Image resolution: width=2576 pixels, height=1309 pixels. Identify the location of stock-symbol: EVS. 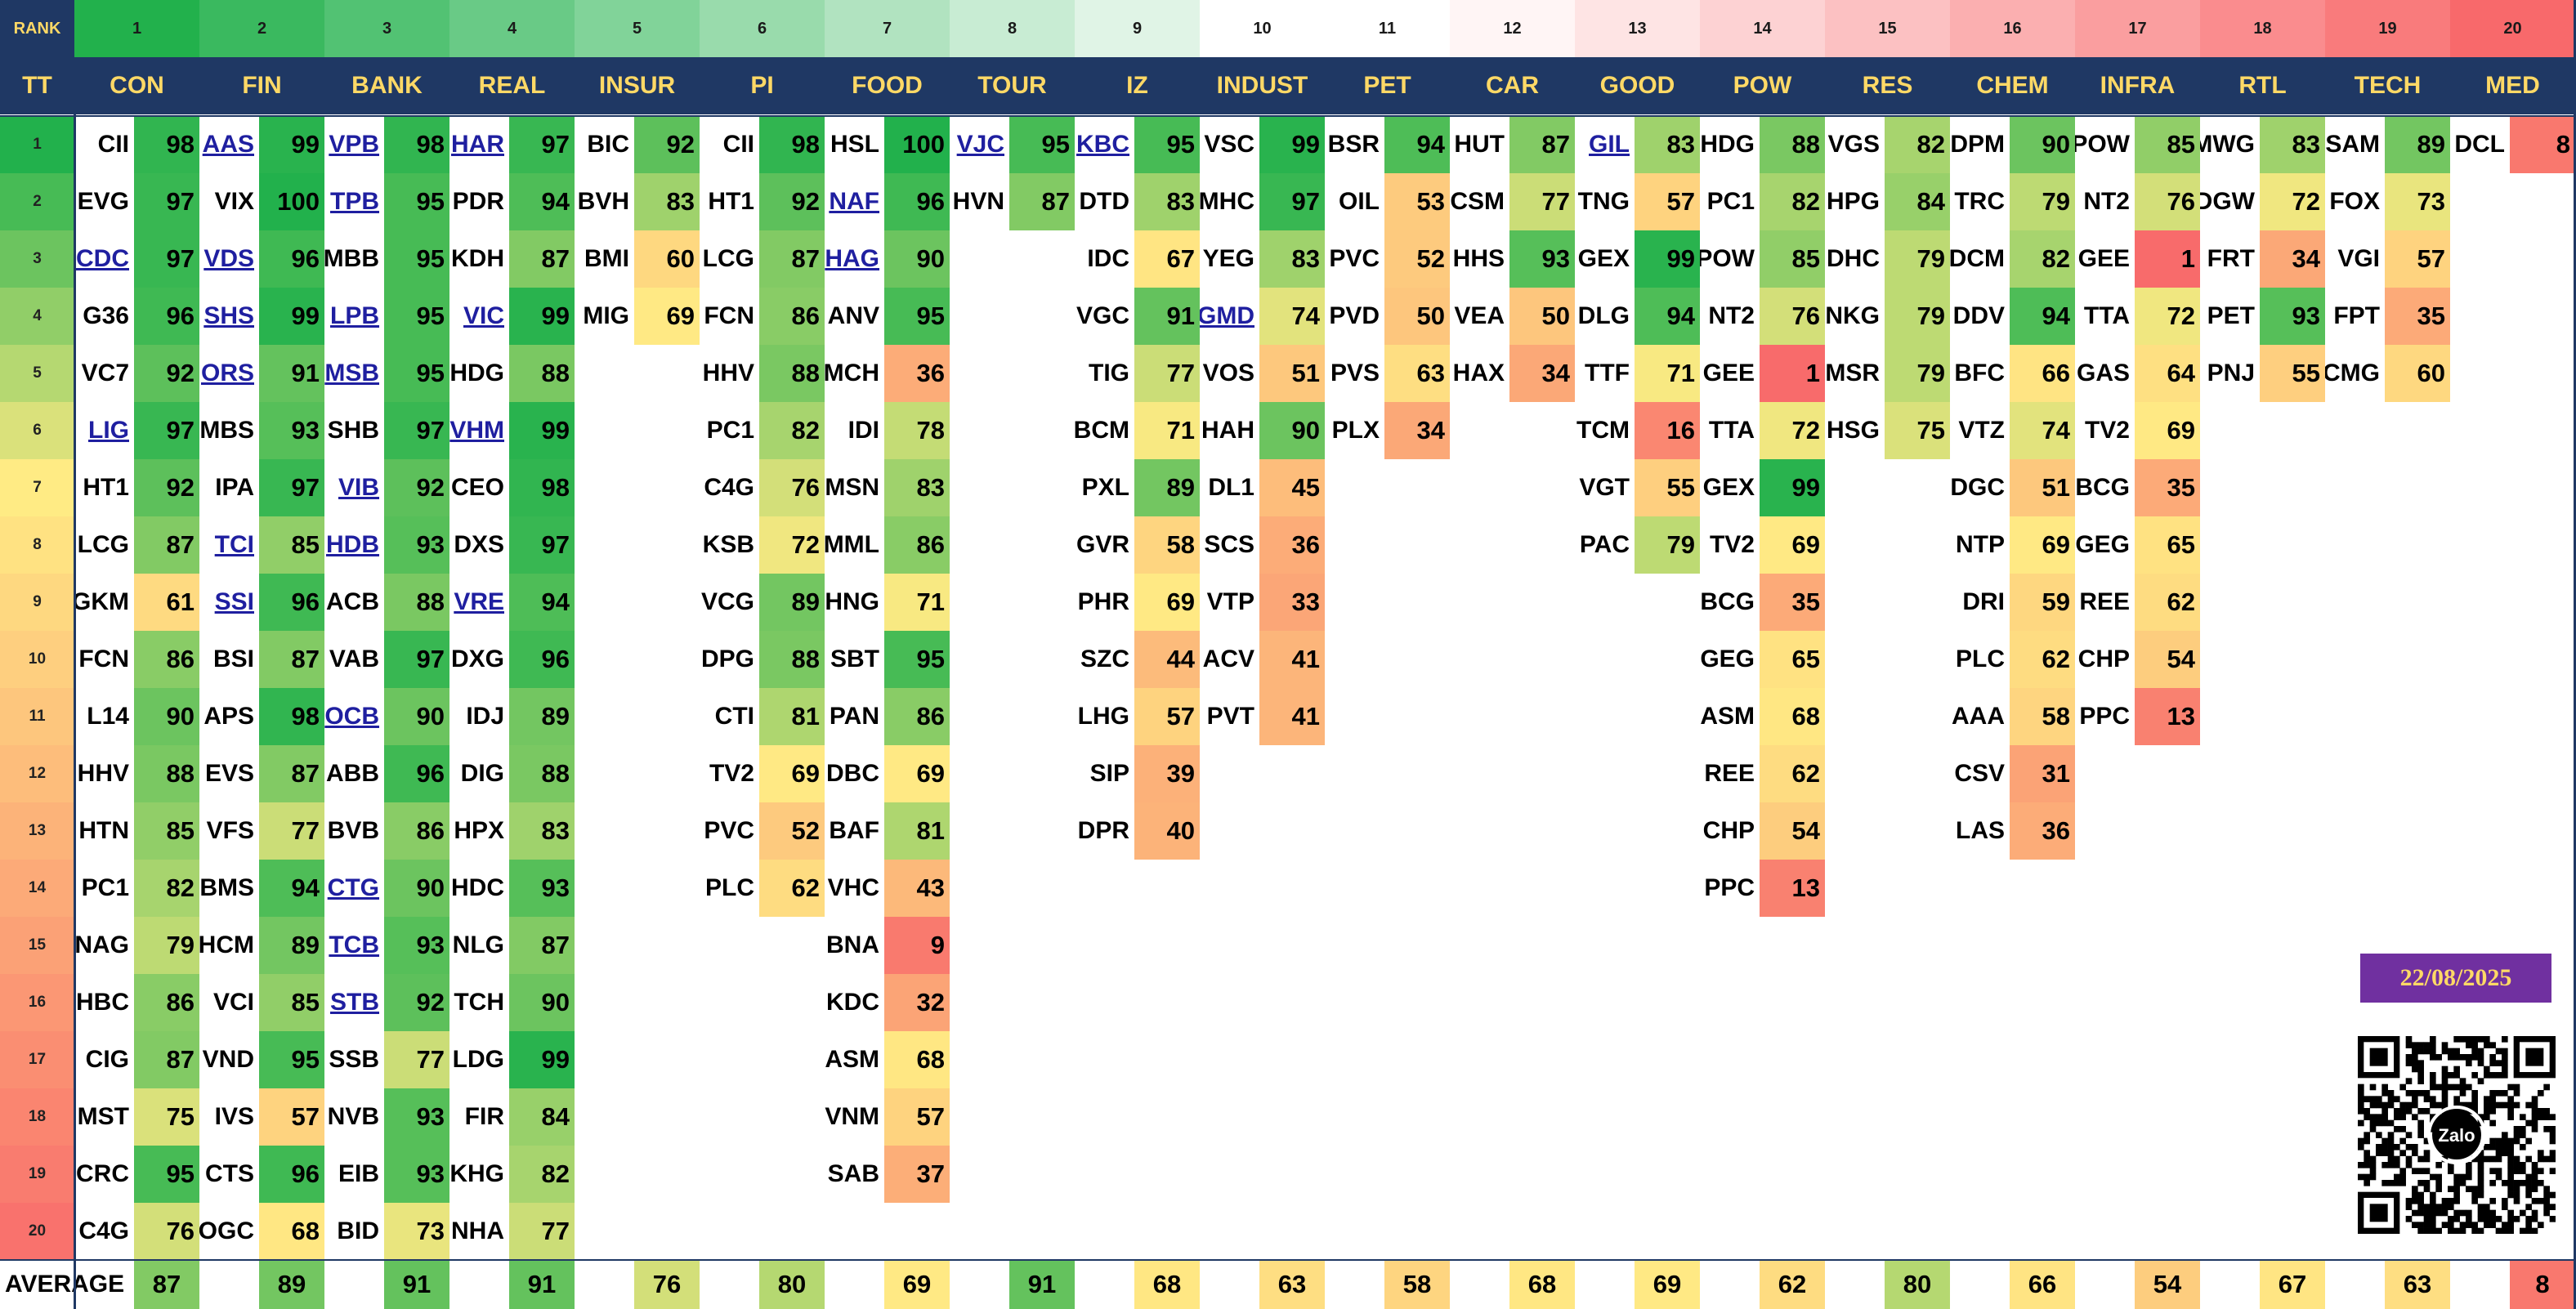
(229, 773).